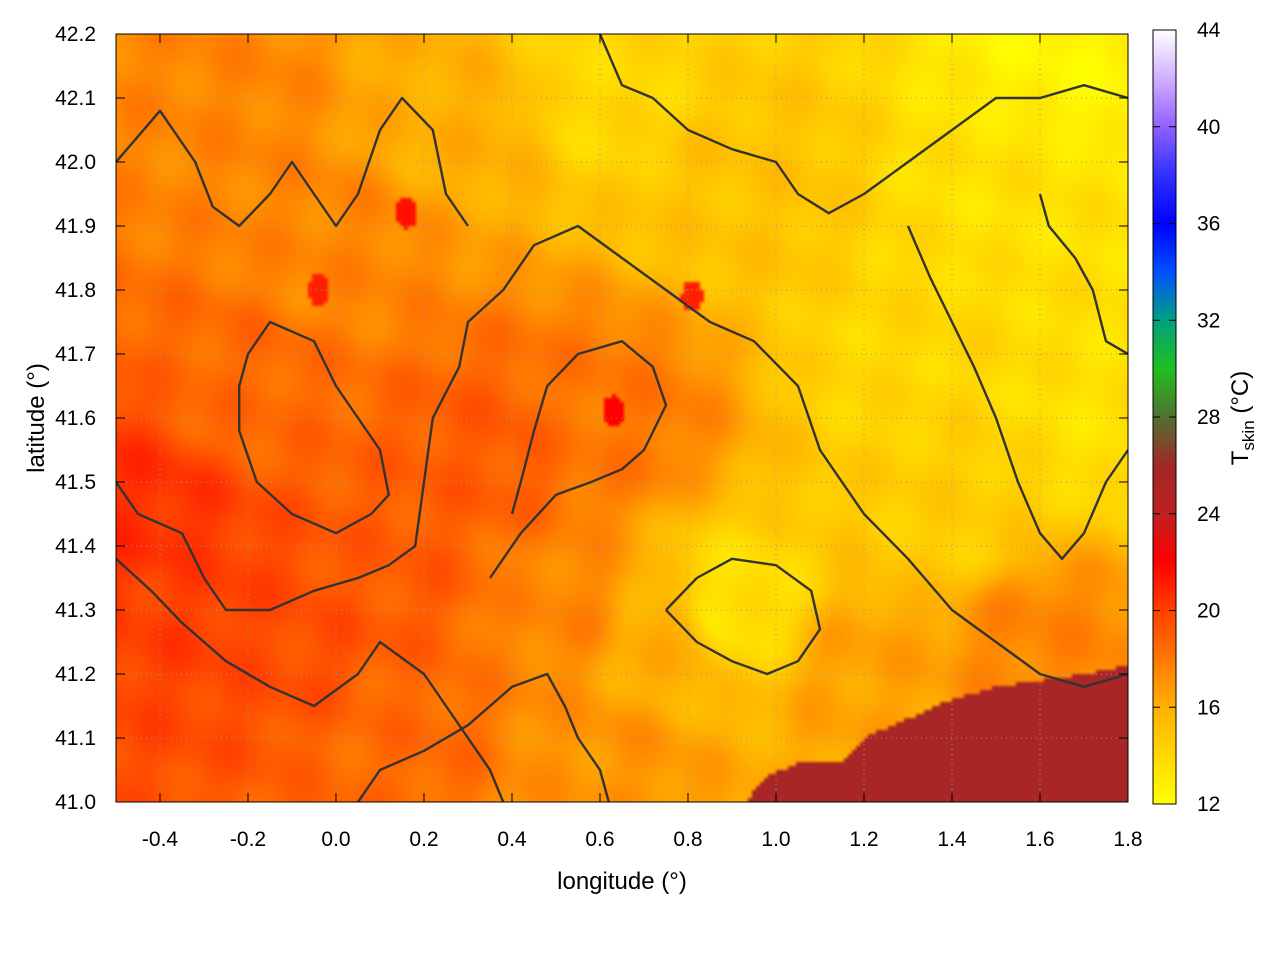 This screenshot has height=960, width=1280. What do you see at coordinates (160, 839) in the screenshot?
I see `x-tick-label: -0.4` at bounding box center [160, 839].